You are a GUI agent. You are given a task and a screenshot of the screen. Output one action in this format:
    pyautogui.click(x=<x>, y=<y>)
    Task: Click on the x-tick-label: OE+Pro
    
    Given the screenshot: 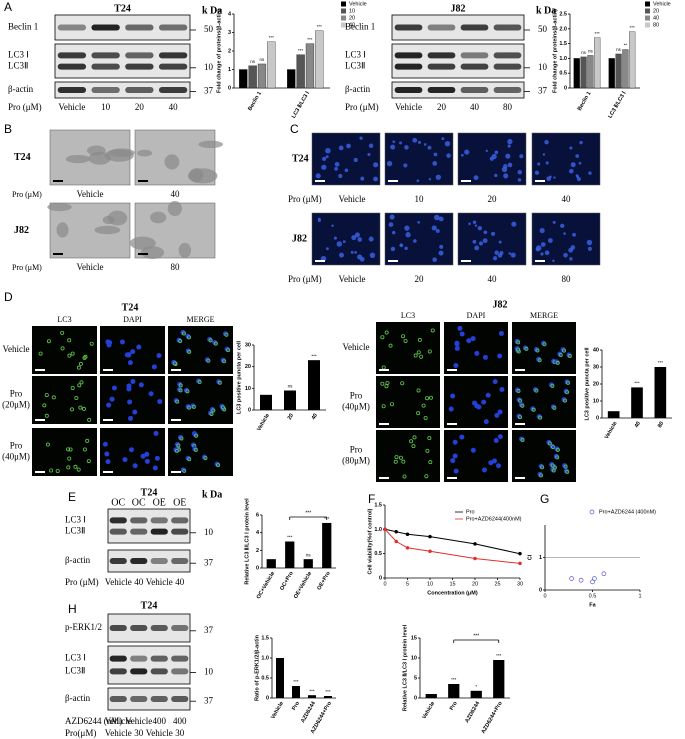 What is the action you would take?
    pyautogui.click(x=324, y=580)
    